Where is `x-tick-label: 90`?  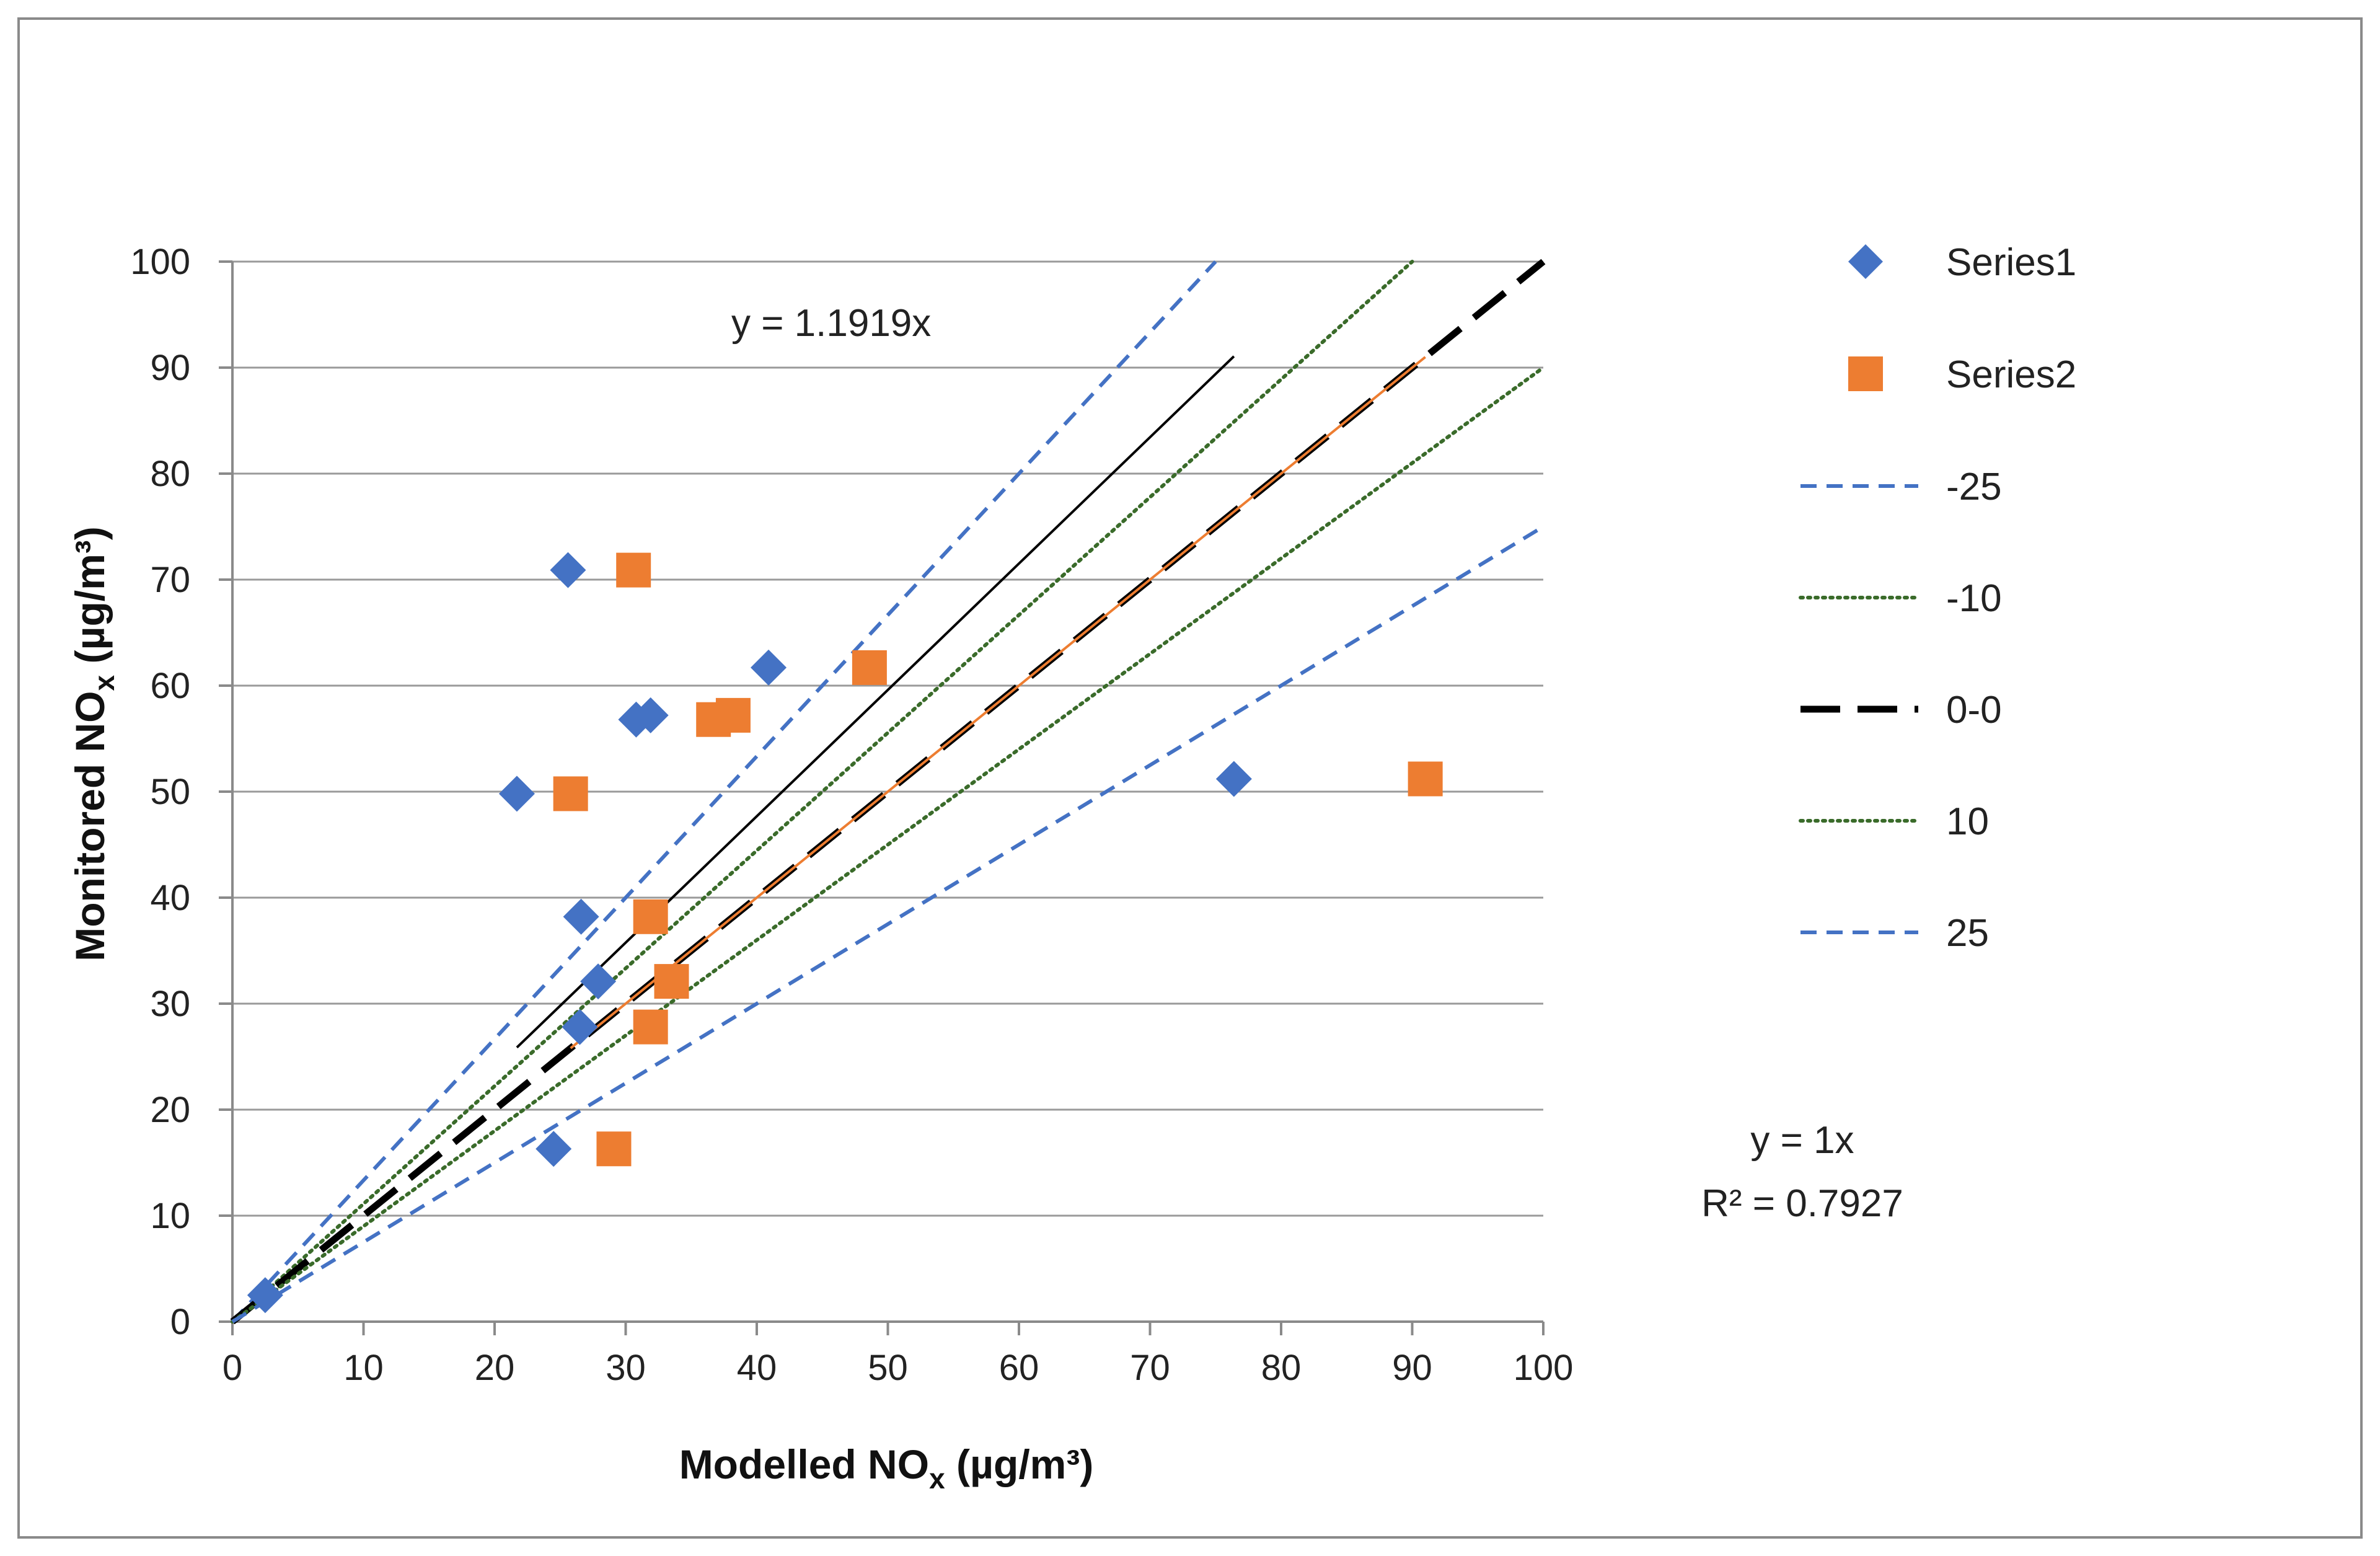
x-tick-label: 90 is located at coordinates (1412, 1368).